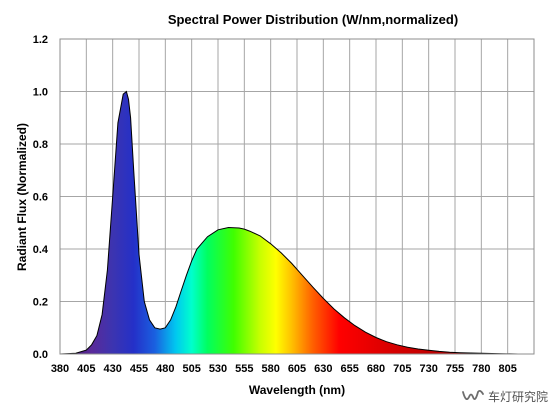 This screenshot has width=556, height=411. I want to click on x-tick-label: 780, so click(481, 369).